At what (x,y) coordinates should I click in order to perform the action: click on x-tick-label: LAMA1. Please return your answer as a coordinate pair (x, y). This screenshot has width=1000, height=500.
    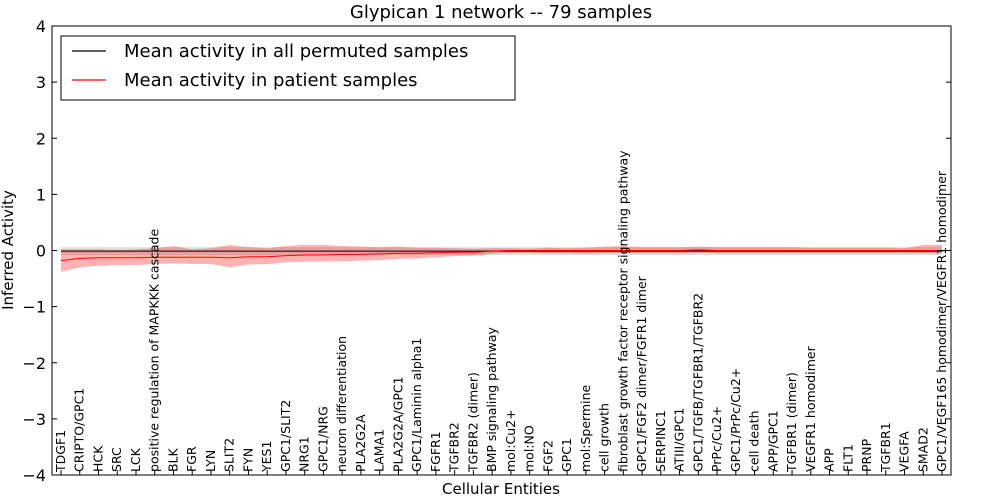
    Looking at the image, I should click on (379, 450).